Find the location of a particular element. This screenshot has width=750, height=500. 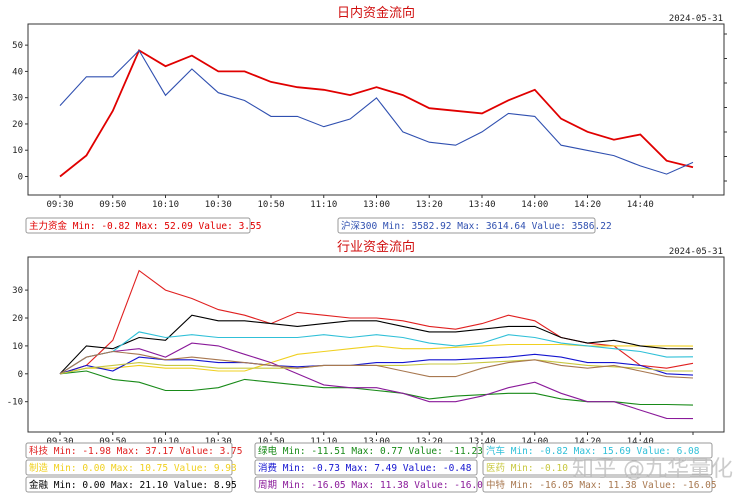

y-tick-label: 40 is located at coordinates (17, 72).